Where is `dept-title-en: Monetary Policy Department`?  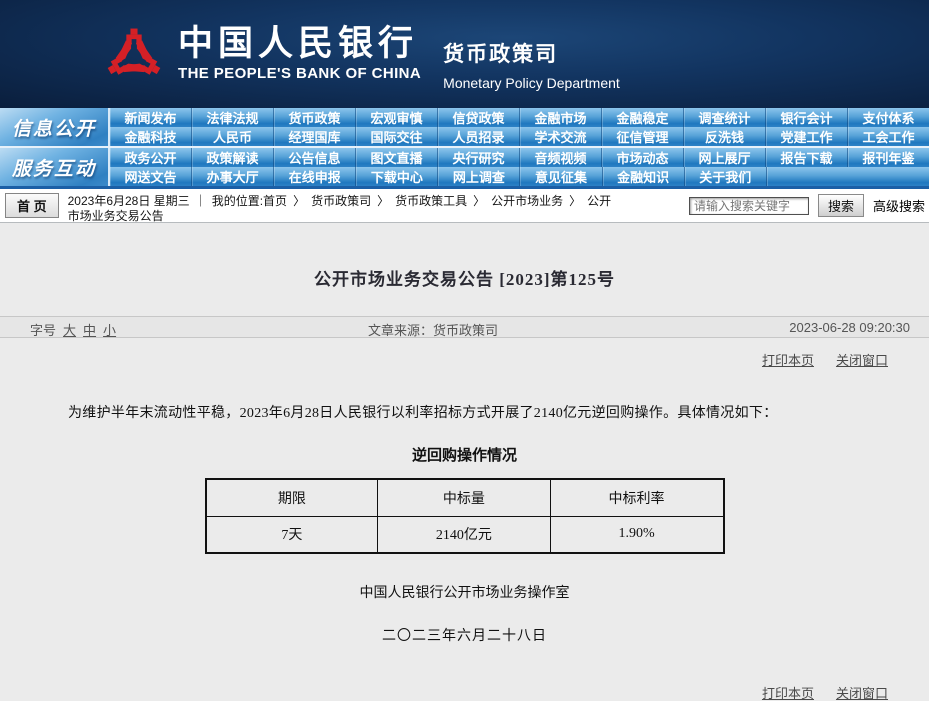 dept-title-en: Monetary Policy Department is located at coordinates (531, 82).